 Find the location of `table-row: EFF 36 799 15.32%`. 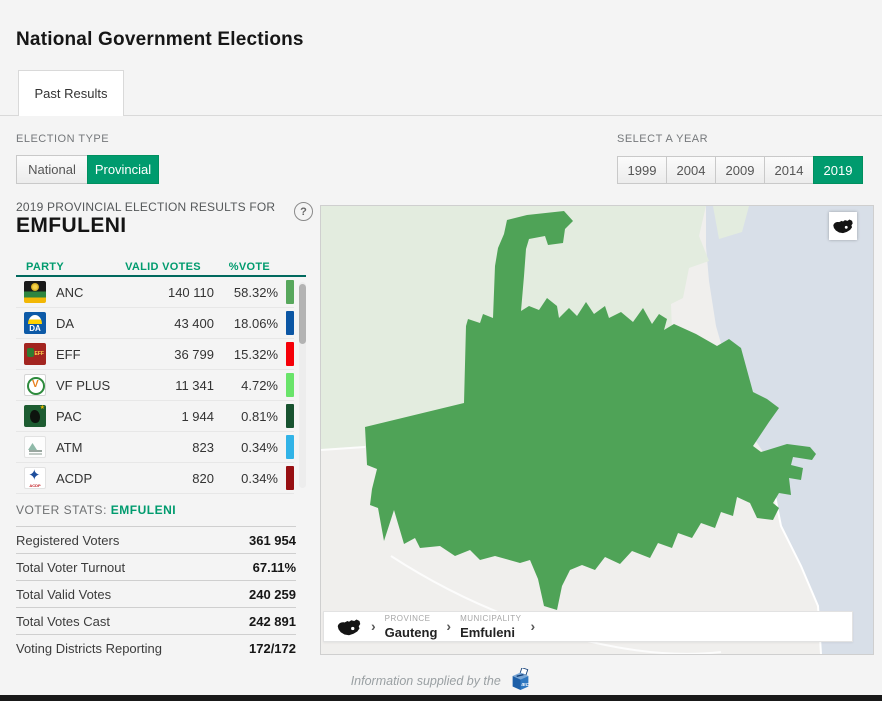

table-row: EFF 36 799 15.32% is located at coordinates (155, 354).